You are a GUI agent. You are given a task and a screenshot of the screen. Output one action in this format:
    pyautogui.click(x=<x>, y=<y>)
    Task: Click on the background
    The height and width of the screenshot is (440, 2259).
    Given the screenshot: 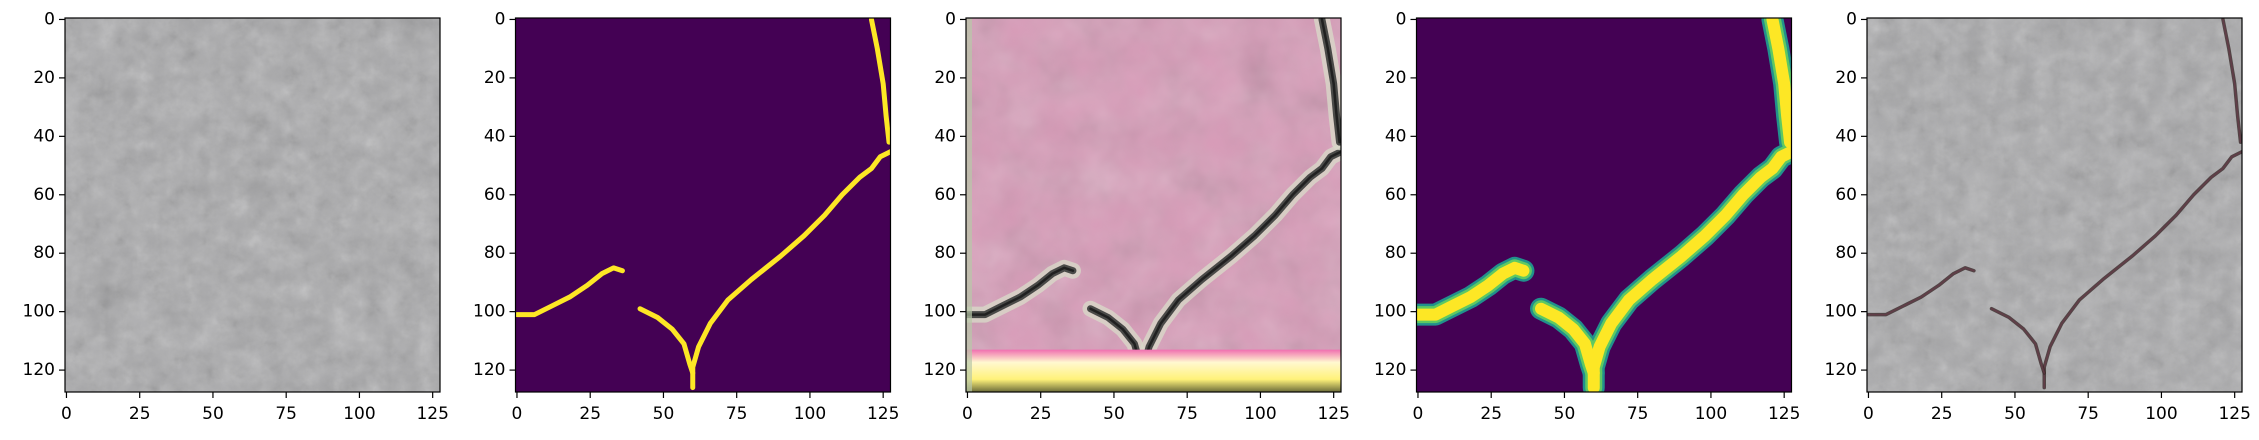 What is the action you would take?
    pyautogui.click(x=703, y=205)
    